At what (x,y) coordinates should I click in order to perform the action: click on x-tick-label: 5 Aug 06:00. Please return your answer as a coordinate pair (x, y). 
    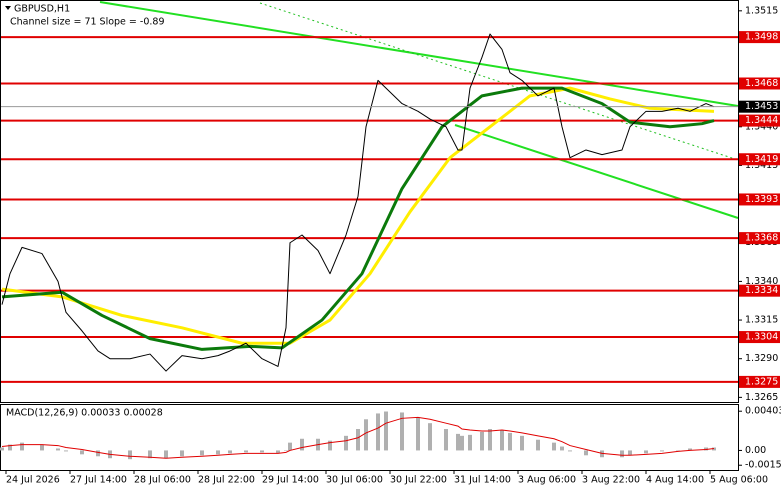
    Looking at the image, I should click on (739, 480).